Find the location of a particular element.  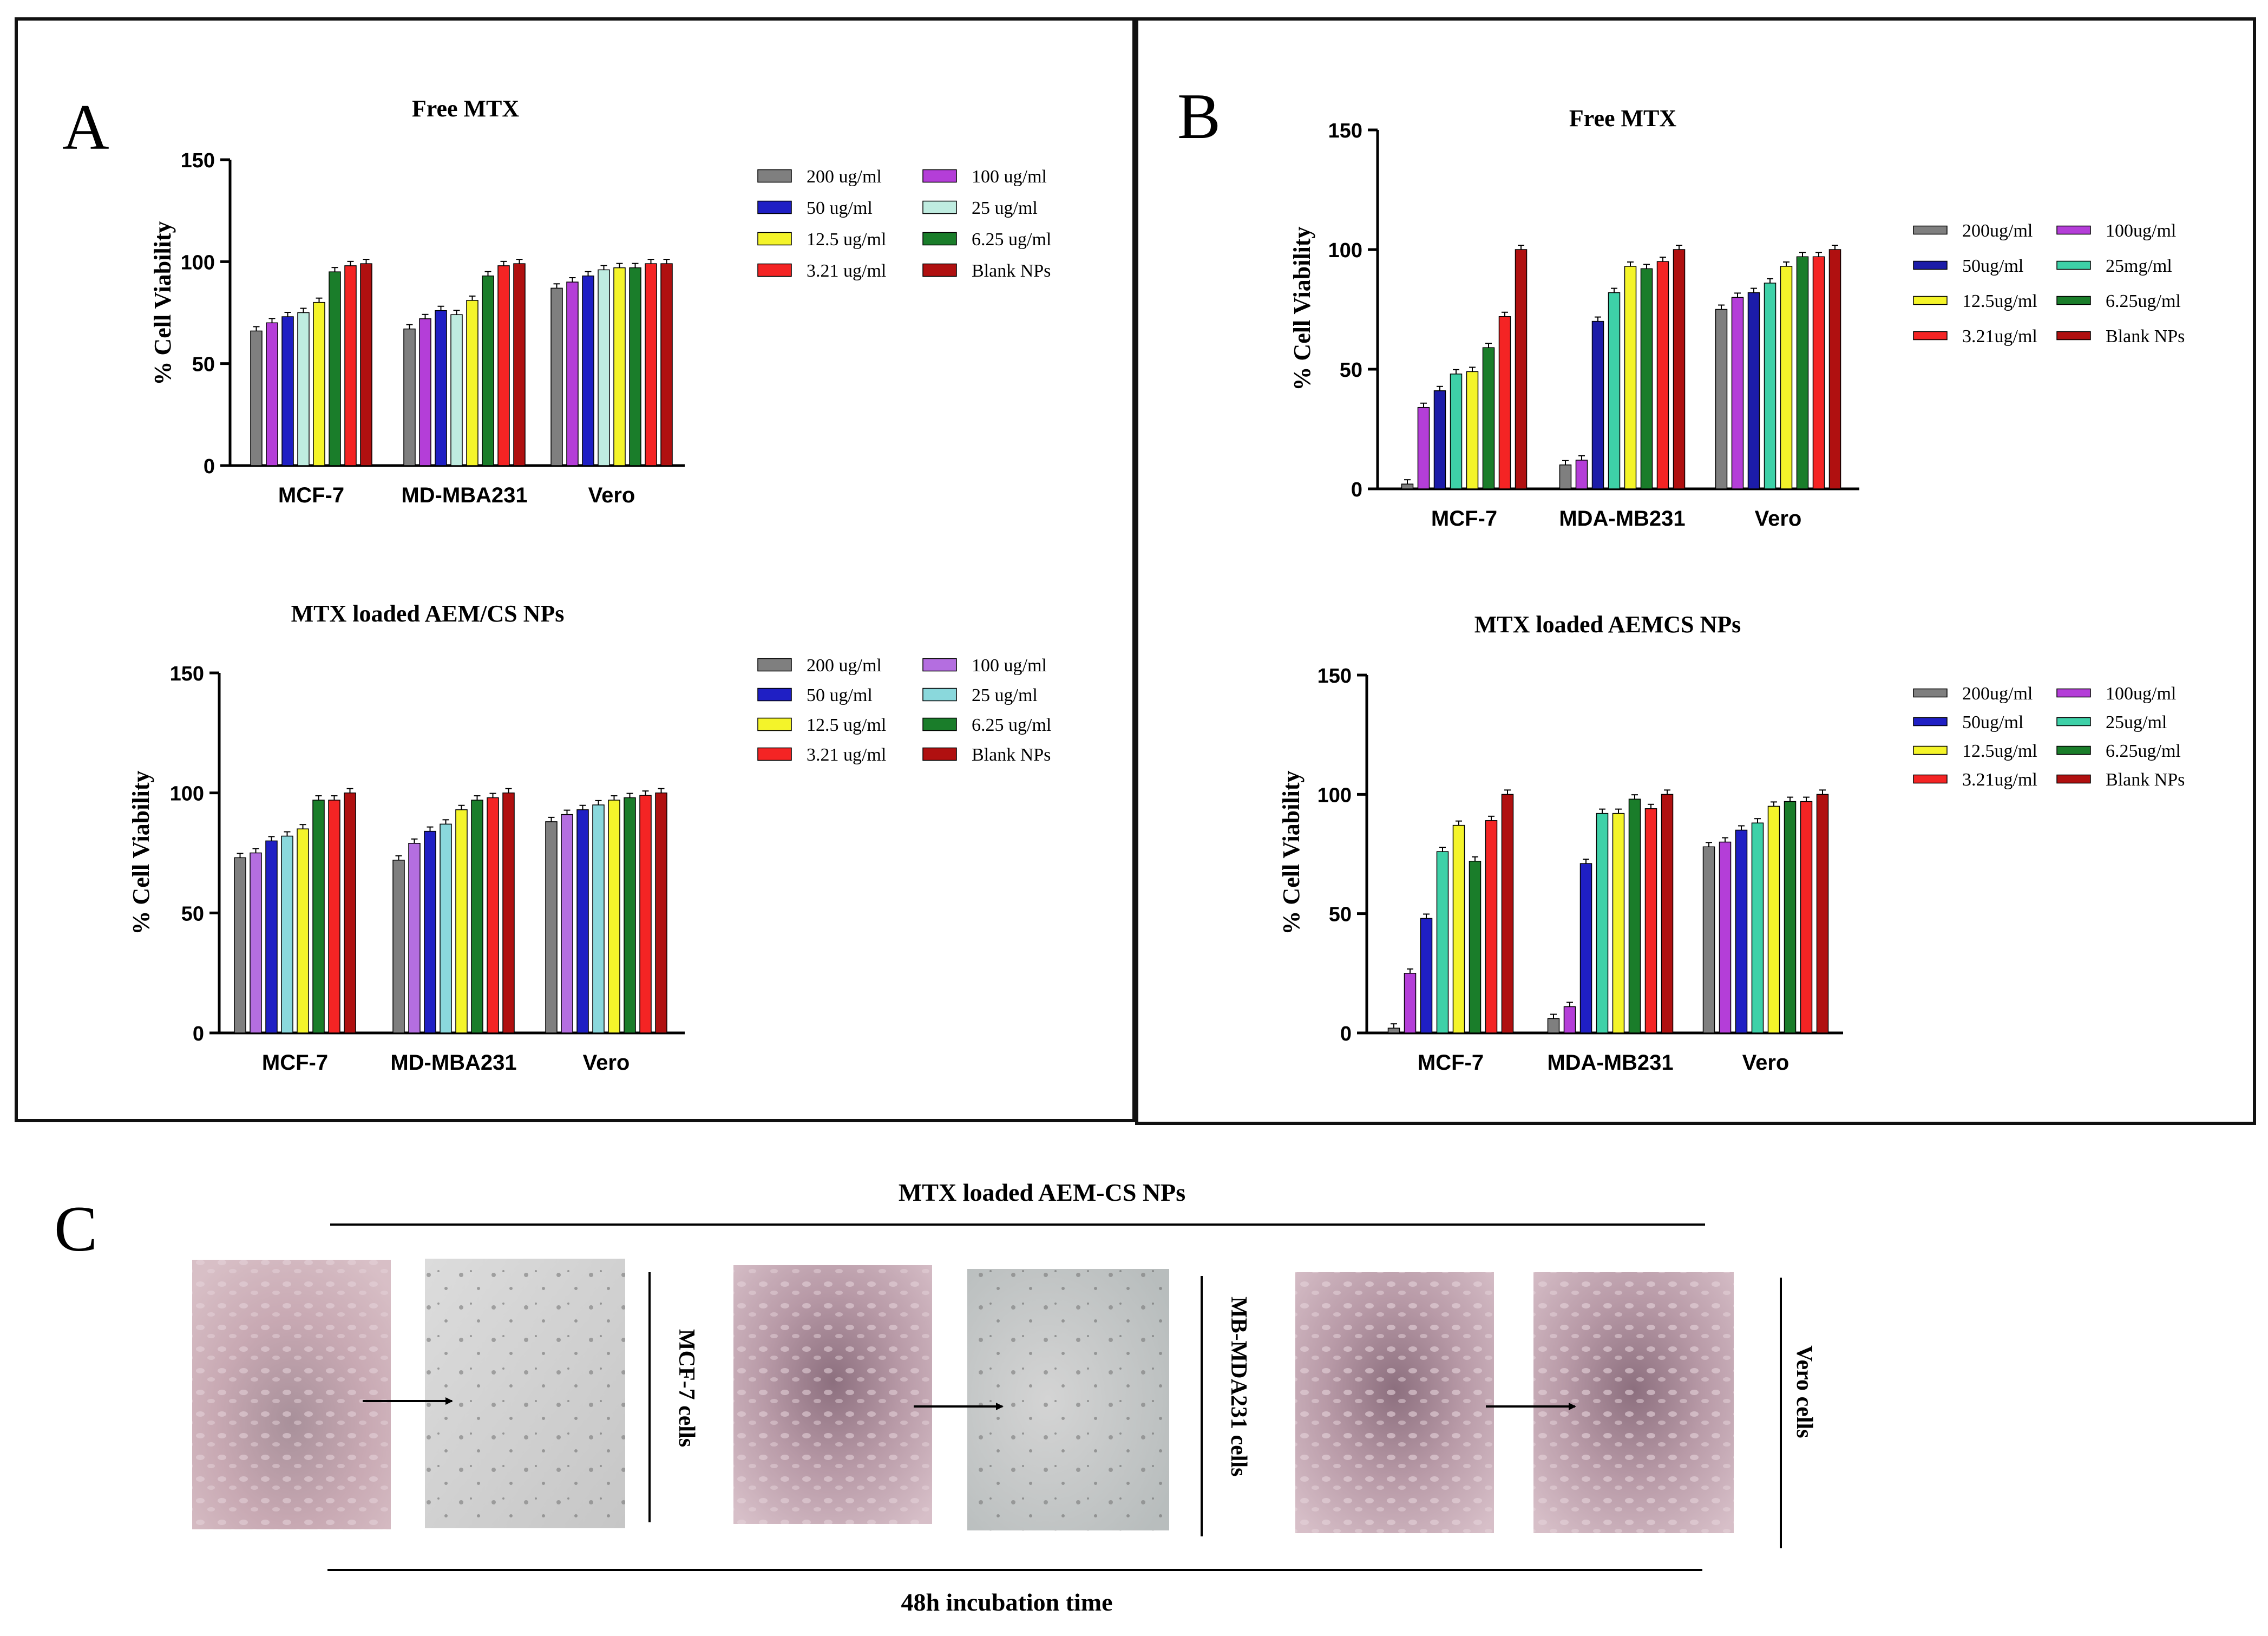

y-tick-label: 0 is located at coordinates (1356, 490).